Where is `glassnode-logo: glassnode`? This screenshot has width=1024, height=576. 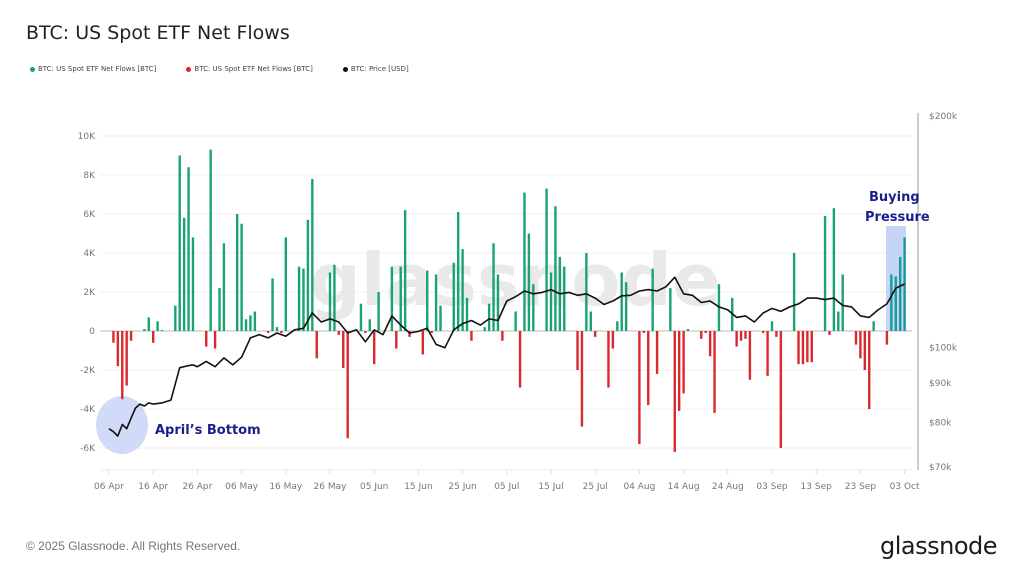
glassnode-logo: glassnode is located at coordinates (938, 546).